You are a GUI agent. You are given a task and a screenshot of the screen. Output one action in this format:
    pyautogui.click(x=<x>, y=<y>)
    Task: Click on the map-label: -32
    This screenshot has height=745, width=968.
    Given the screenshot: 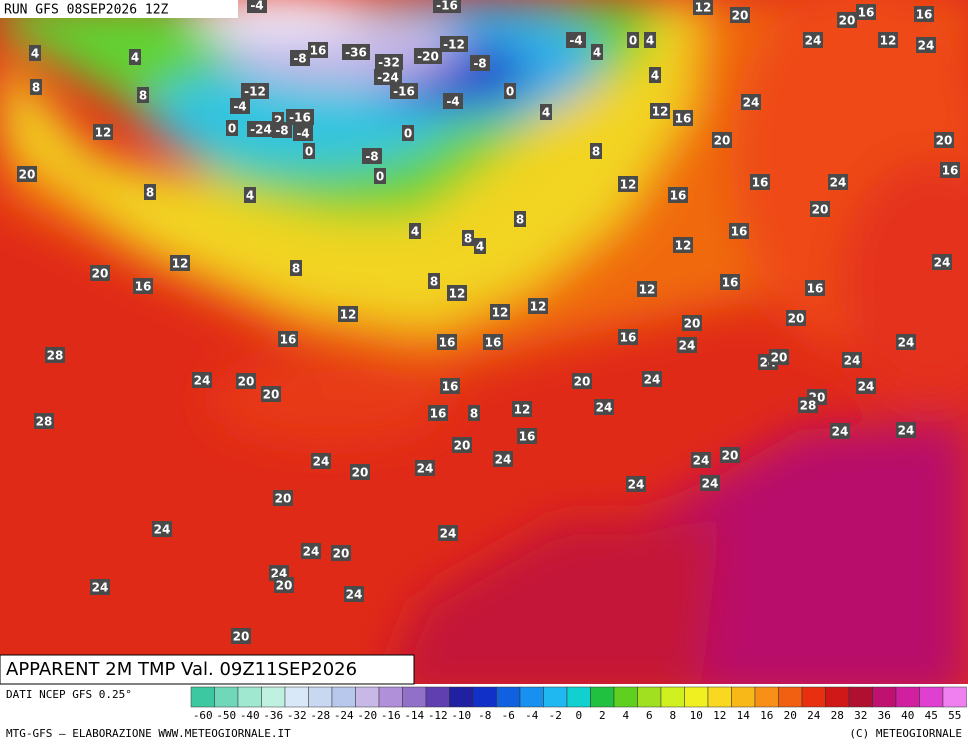 What is the action you would take?
    pyautogui.click(x=389, y=63)
    